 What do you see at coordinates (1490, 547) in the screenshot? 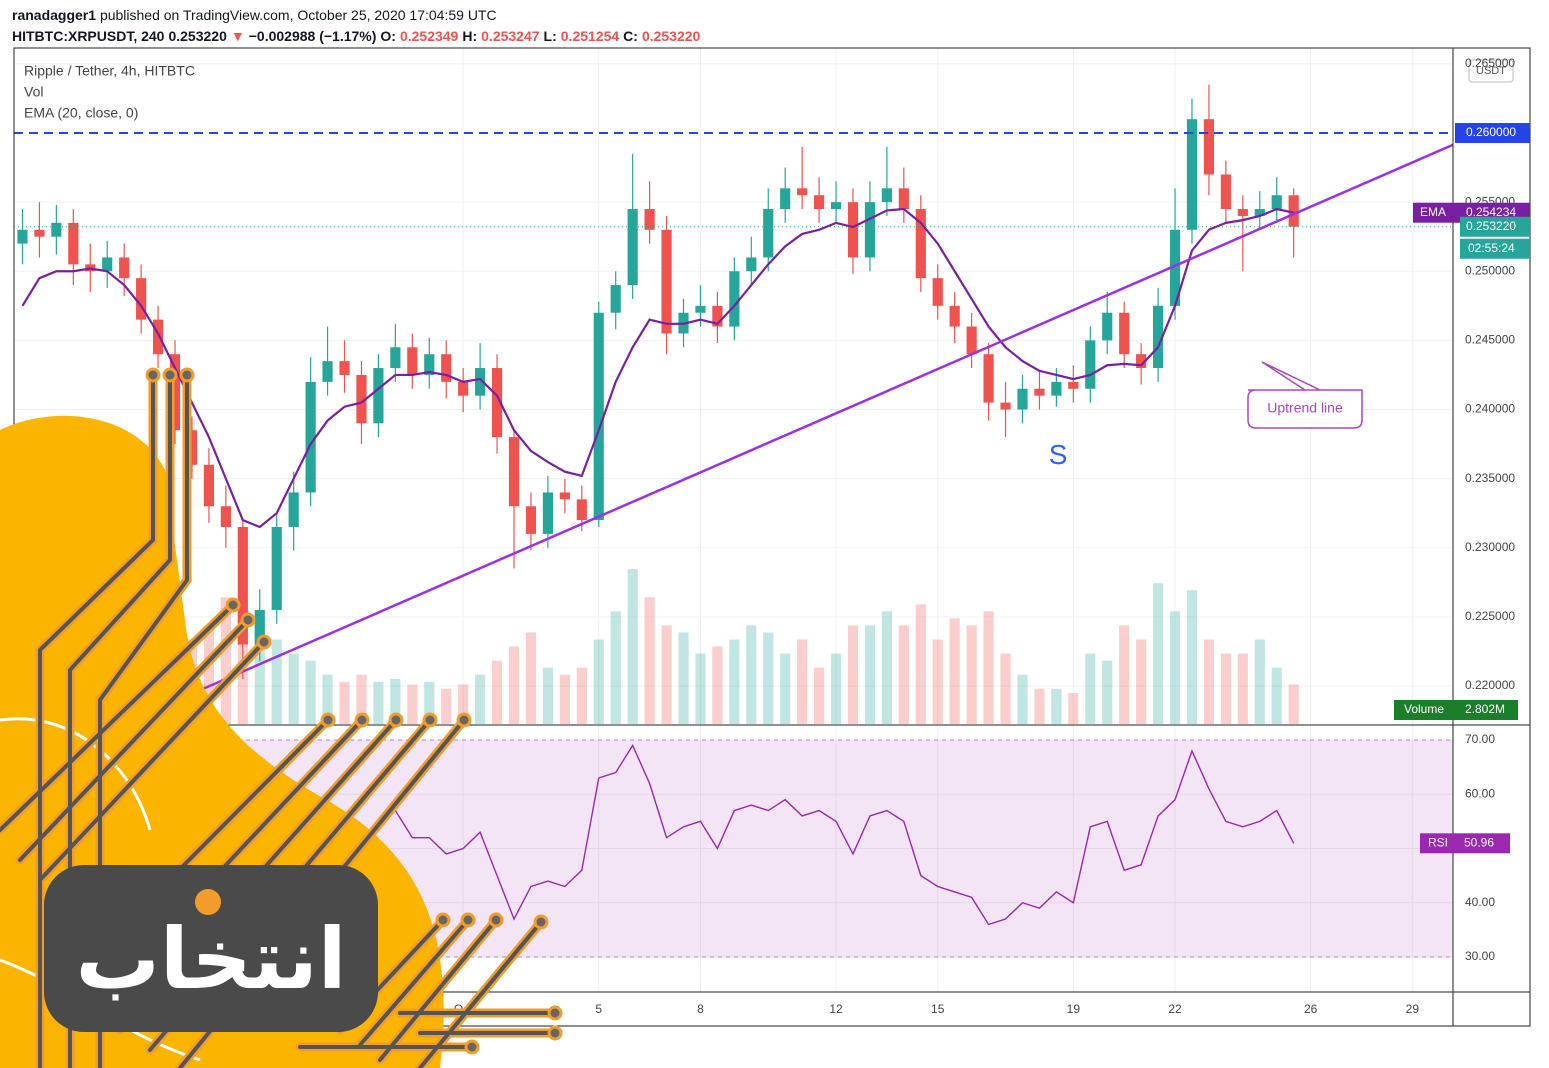
I see `y-tick-label: 0.230000` at bounding box center [1490, 547].